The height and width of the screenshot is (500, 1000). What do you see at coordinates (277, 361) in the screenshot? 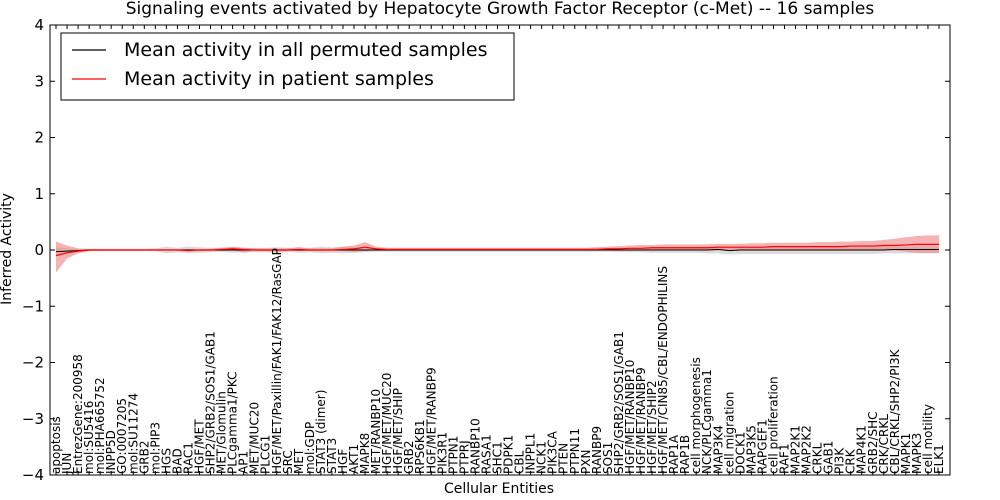
I see `x-tick-label: HGF/MET/Paxillin/FAK1/FAK12/RasGAP` at bounding box center [277, 361].